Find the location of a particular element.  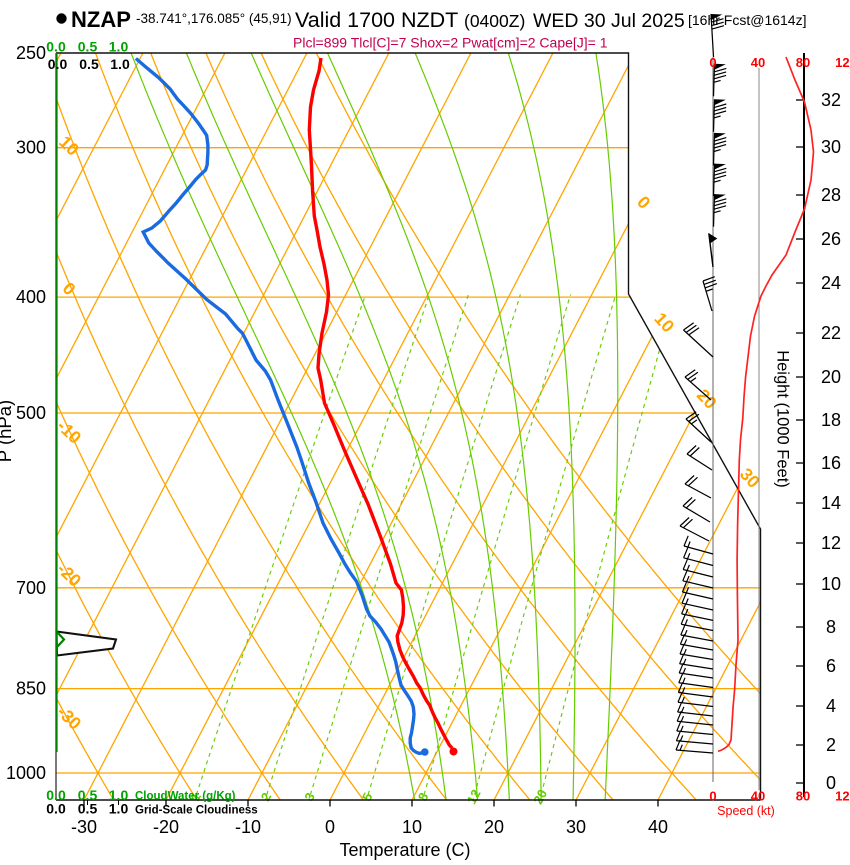

svg-text: Valid 1700 NZDT is located at coordinates (376, 20).